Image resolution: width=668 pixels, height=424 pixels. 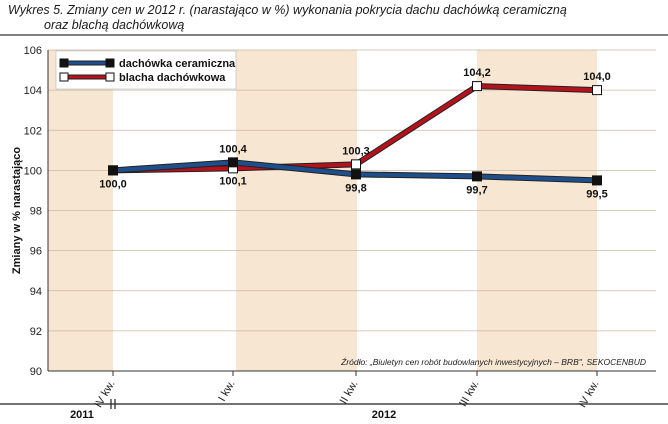 What do you see at coordinates (33, 171) in the screenshot?
I see `y-tick-100: 100` at bounding box center [33, 171].